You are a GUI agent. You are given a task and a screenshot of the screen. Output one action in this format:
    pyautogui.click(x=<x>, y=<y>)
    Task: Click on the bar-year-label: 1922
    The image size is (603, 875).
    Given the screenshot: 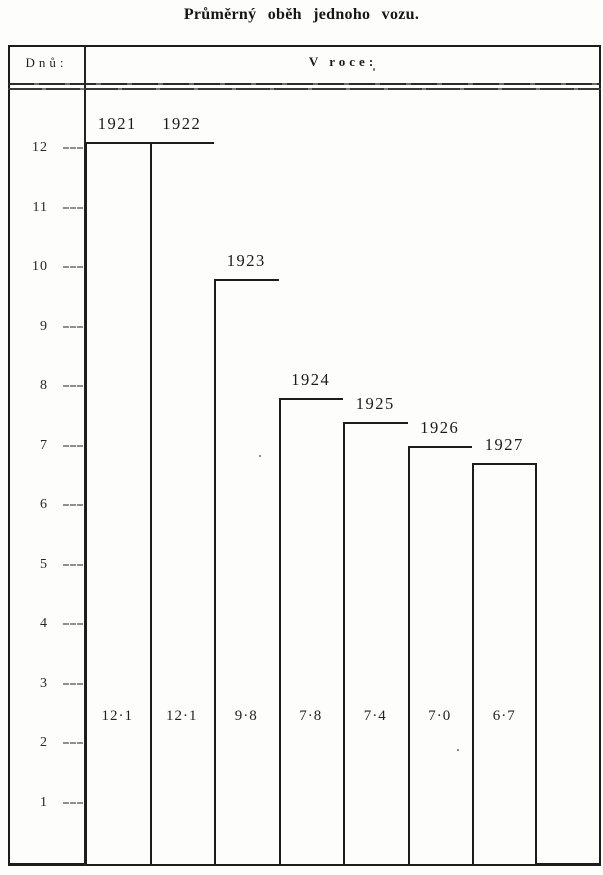 What is the action you would take?
    pyautogui.click(x=182, y=124)
    